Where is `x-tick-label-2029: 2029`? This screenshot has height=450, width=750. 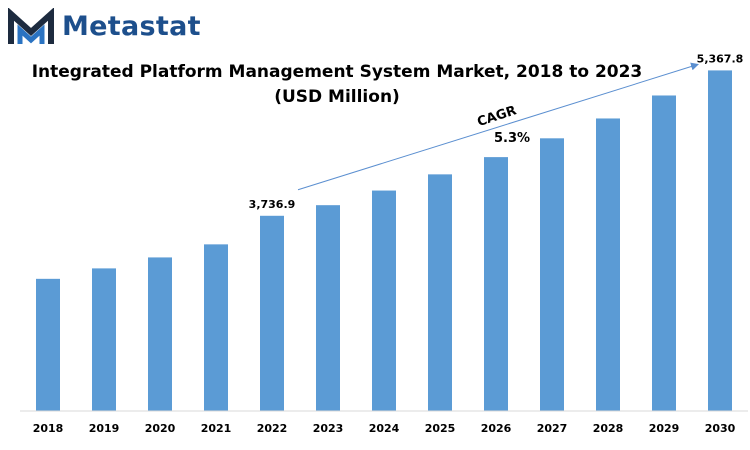
x-tick-label-2029: 2029 is located at coordinates (664, 428).